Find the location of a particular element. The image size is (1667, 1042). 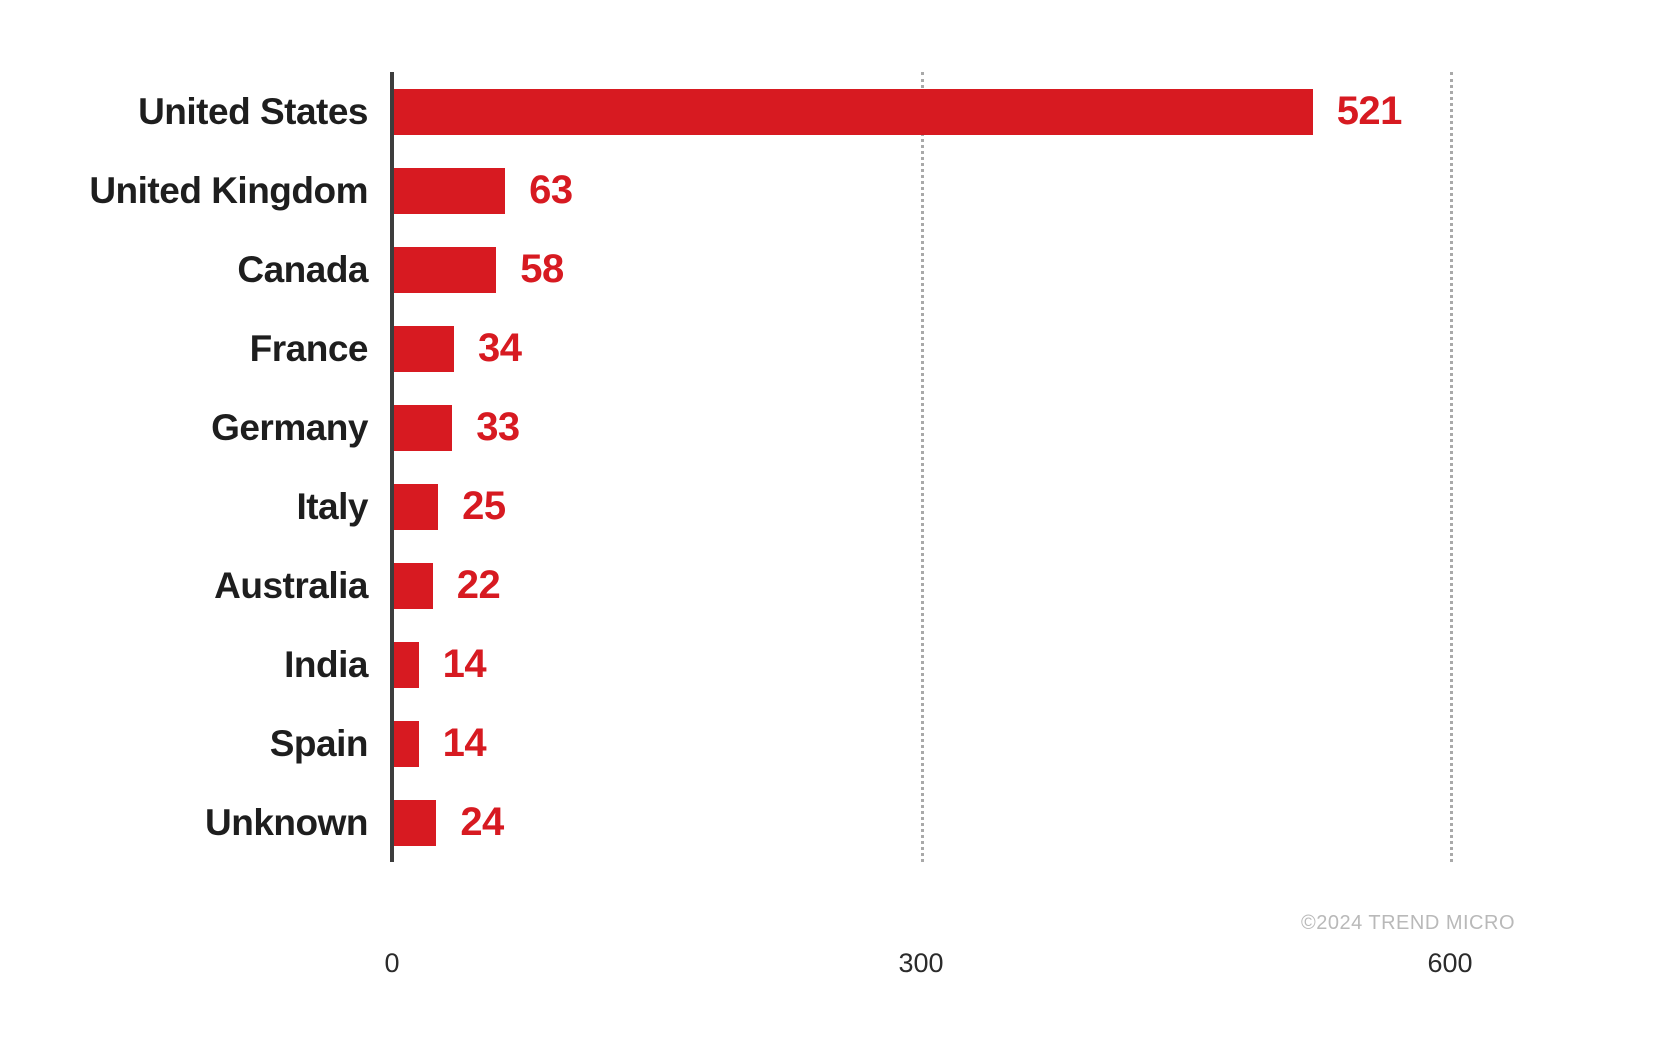

copyright-note: ©2024 TREND MICRO is located at coordinates (1407, 923).